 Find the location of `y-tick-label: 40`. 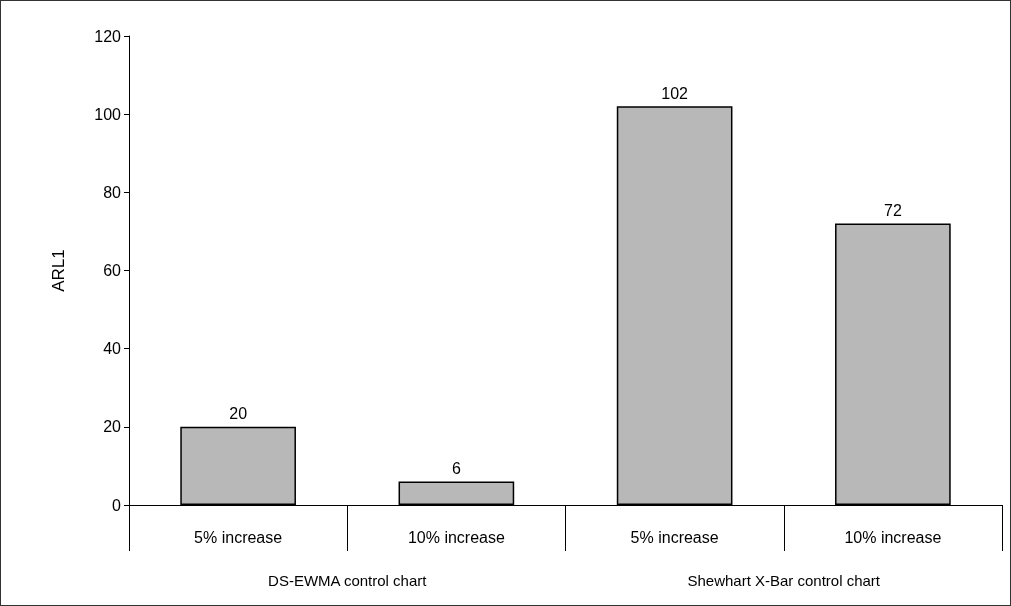

y-tick-label: 40 is located at coordinates (112, 349).